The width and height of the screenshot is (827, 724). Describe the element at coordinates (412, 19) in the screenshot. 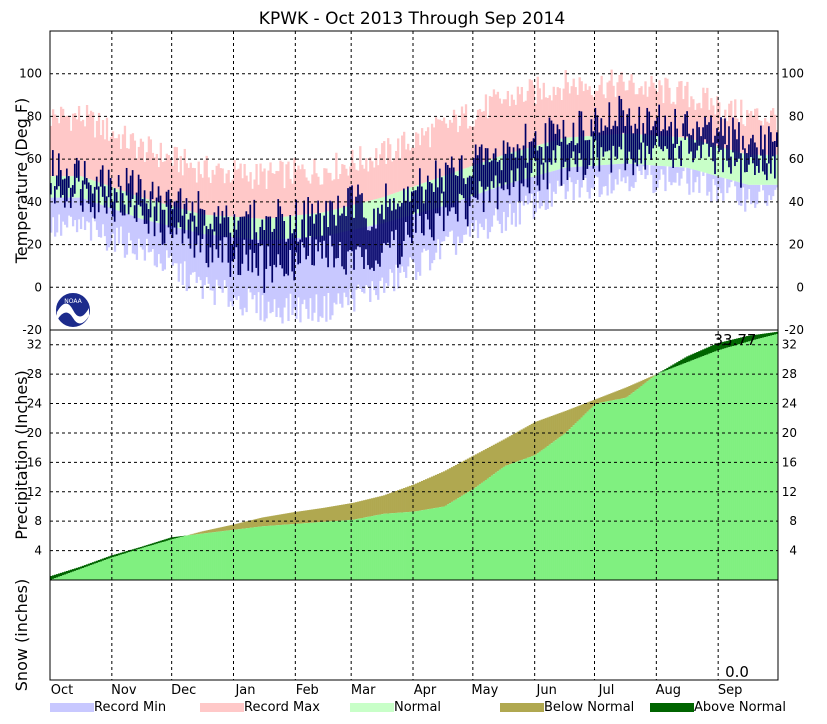

I see `title-layer: KPWK - Oct 2013 Through Sep 2014` at that location.